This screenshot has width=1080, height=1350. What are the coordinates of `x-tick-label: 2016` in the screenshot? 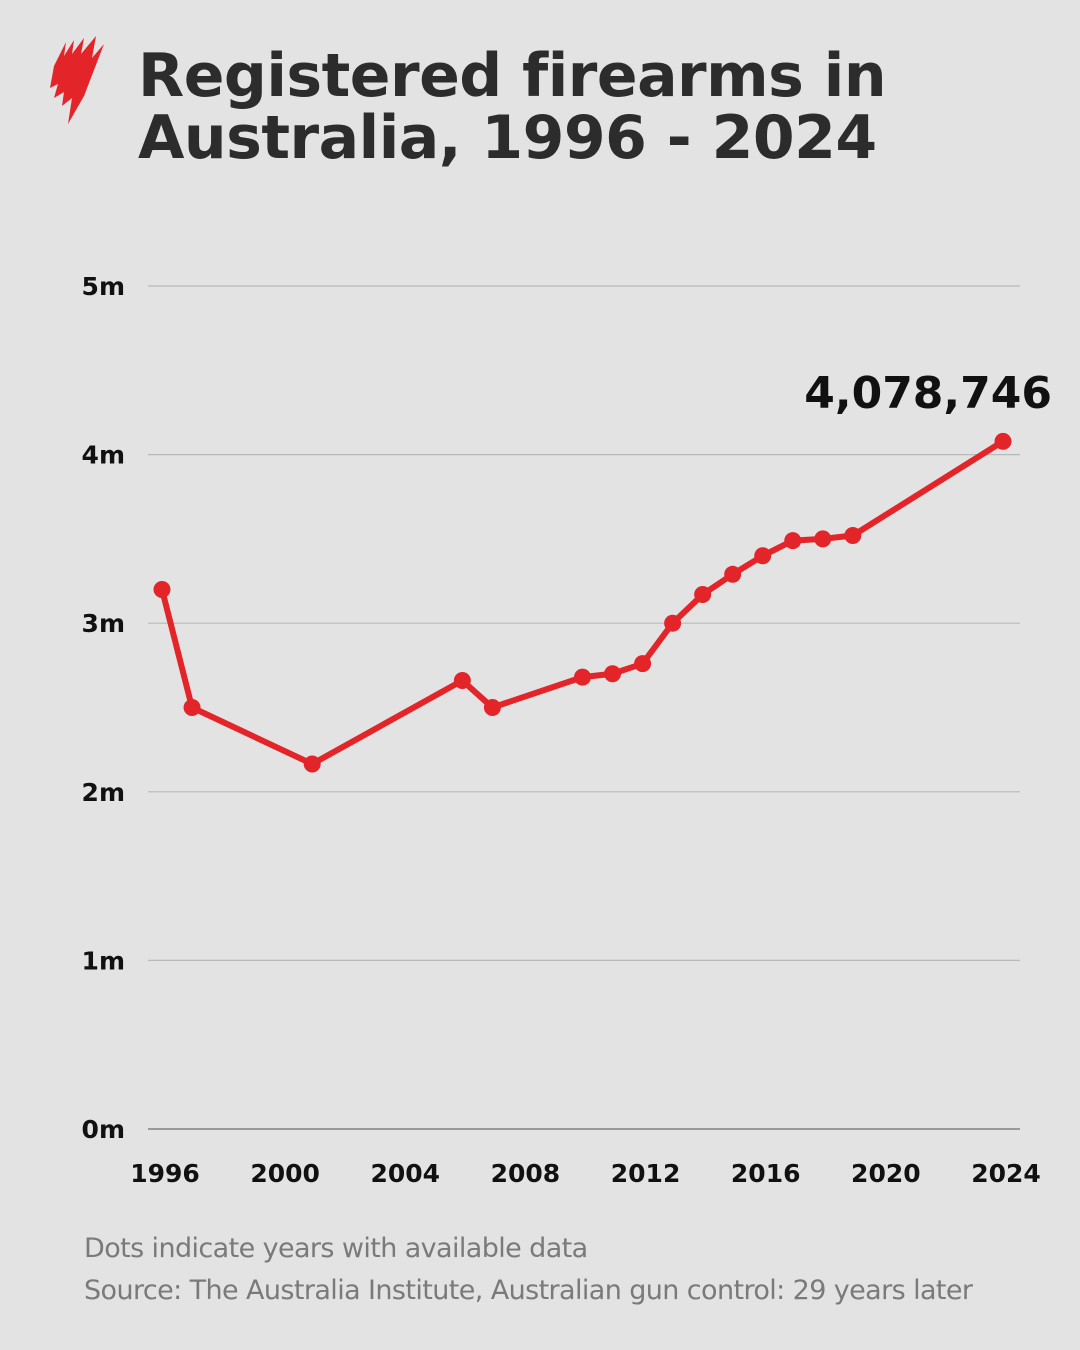 It's located at (766, 1173).